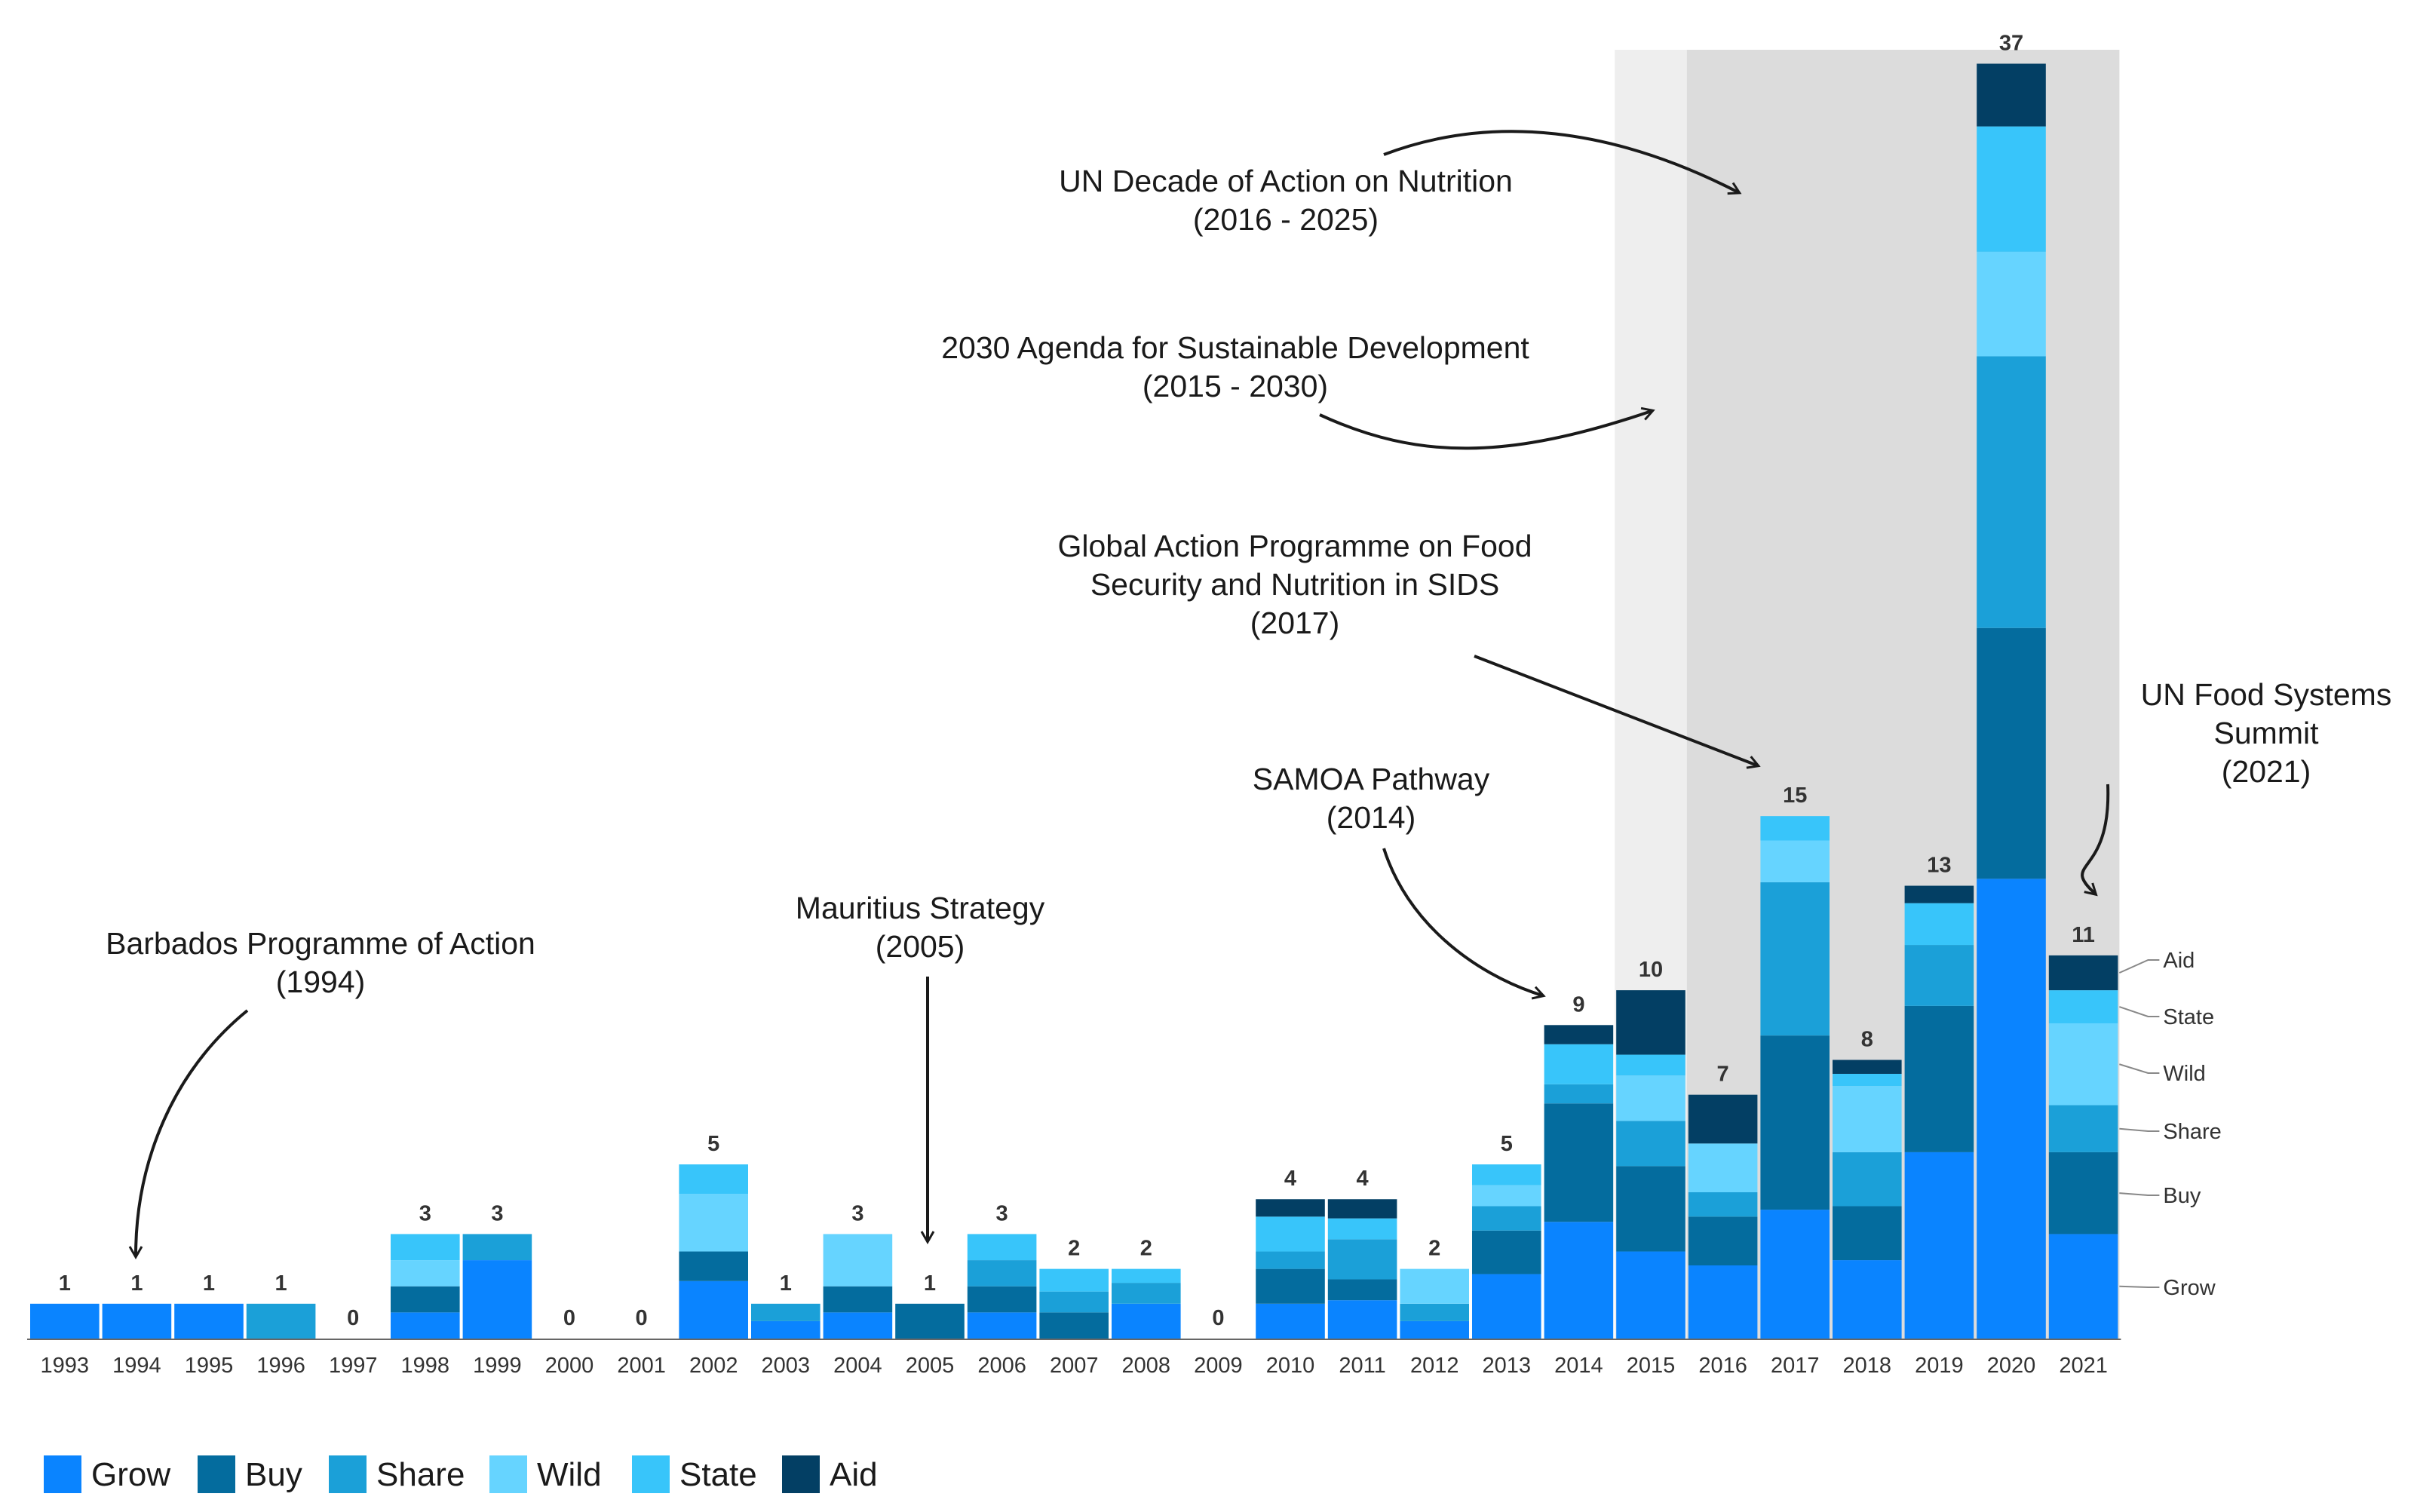 The height and width of the screenshot is (1512, 2417). What do you see at coordinates (1868, 1119) in the screenshot?
I see `bar-wild-2018` at bounding box center [1868, 1119].